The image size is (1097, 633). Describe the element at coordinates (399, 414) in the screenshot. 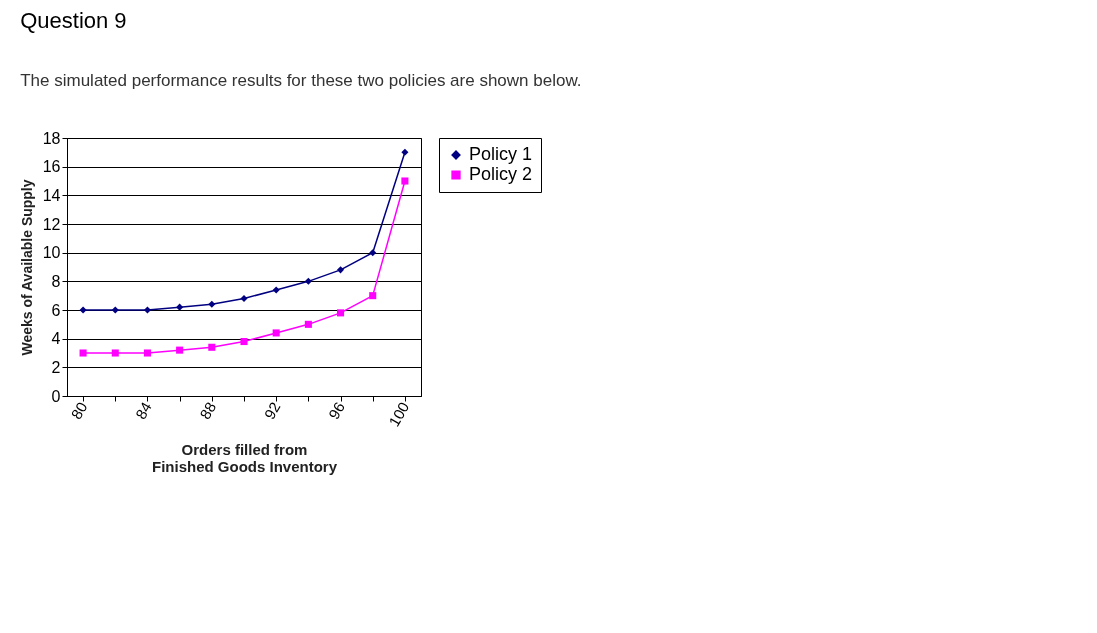

I see `x-tick-label: 100` at that location.